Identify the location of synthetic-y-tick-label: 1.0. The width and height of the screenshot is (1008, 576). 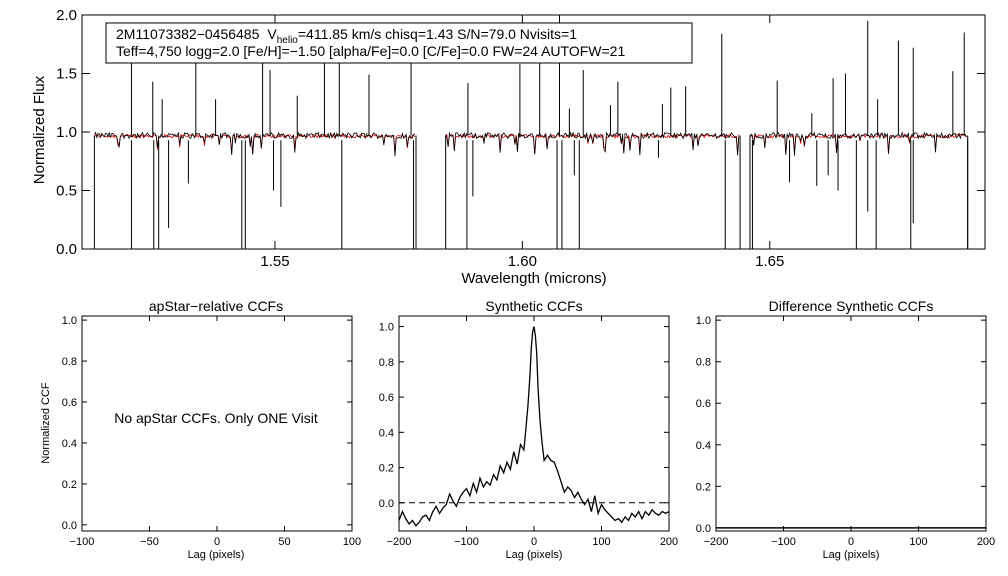
(386, 328).